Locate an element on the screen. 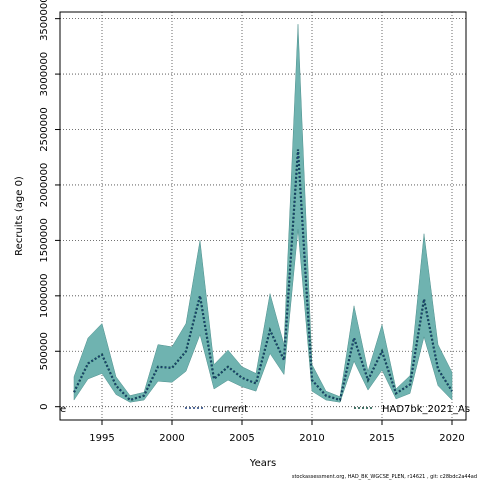  legend-label-current: current is located at coordinates (230, 409).